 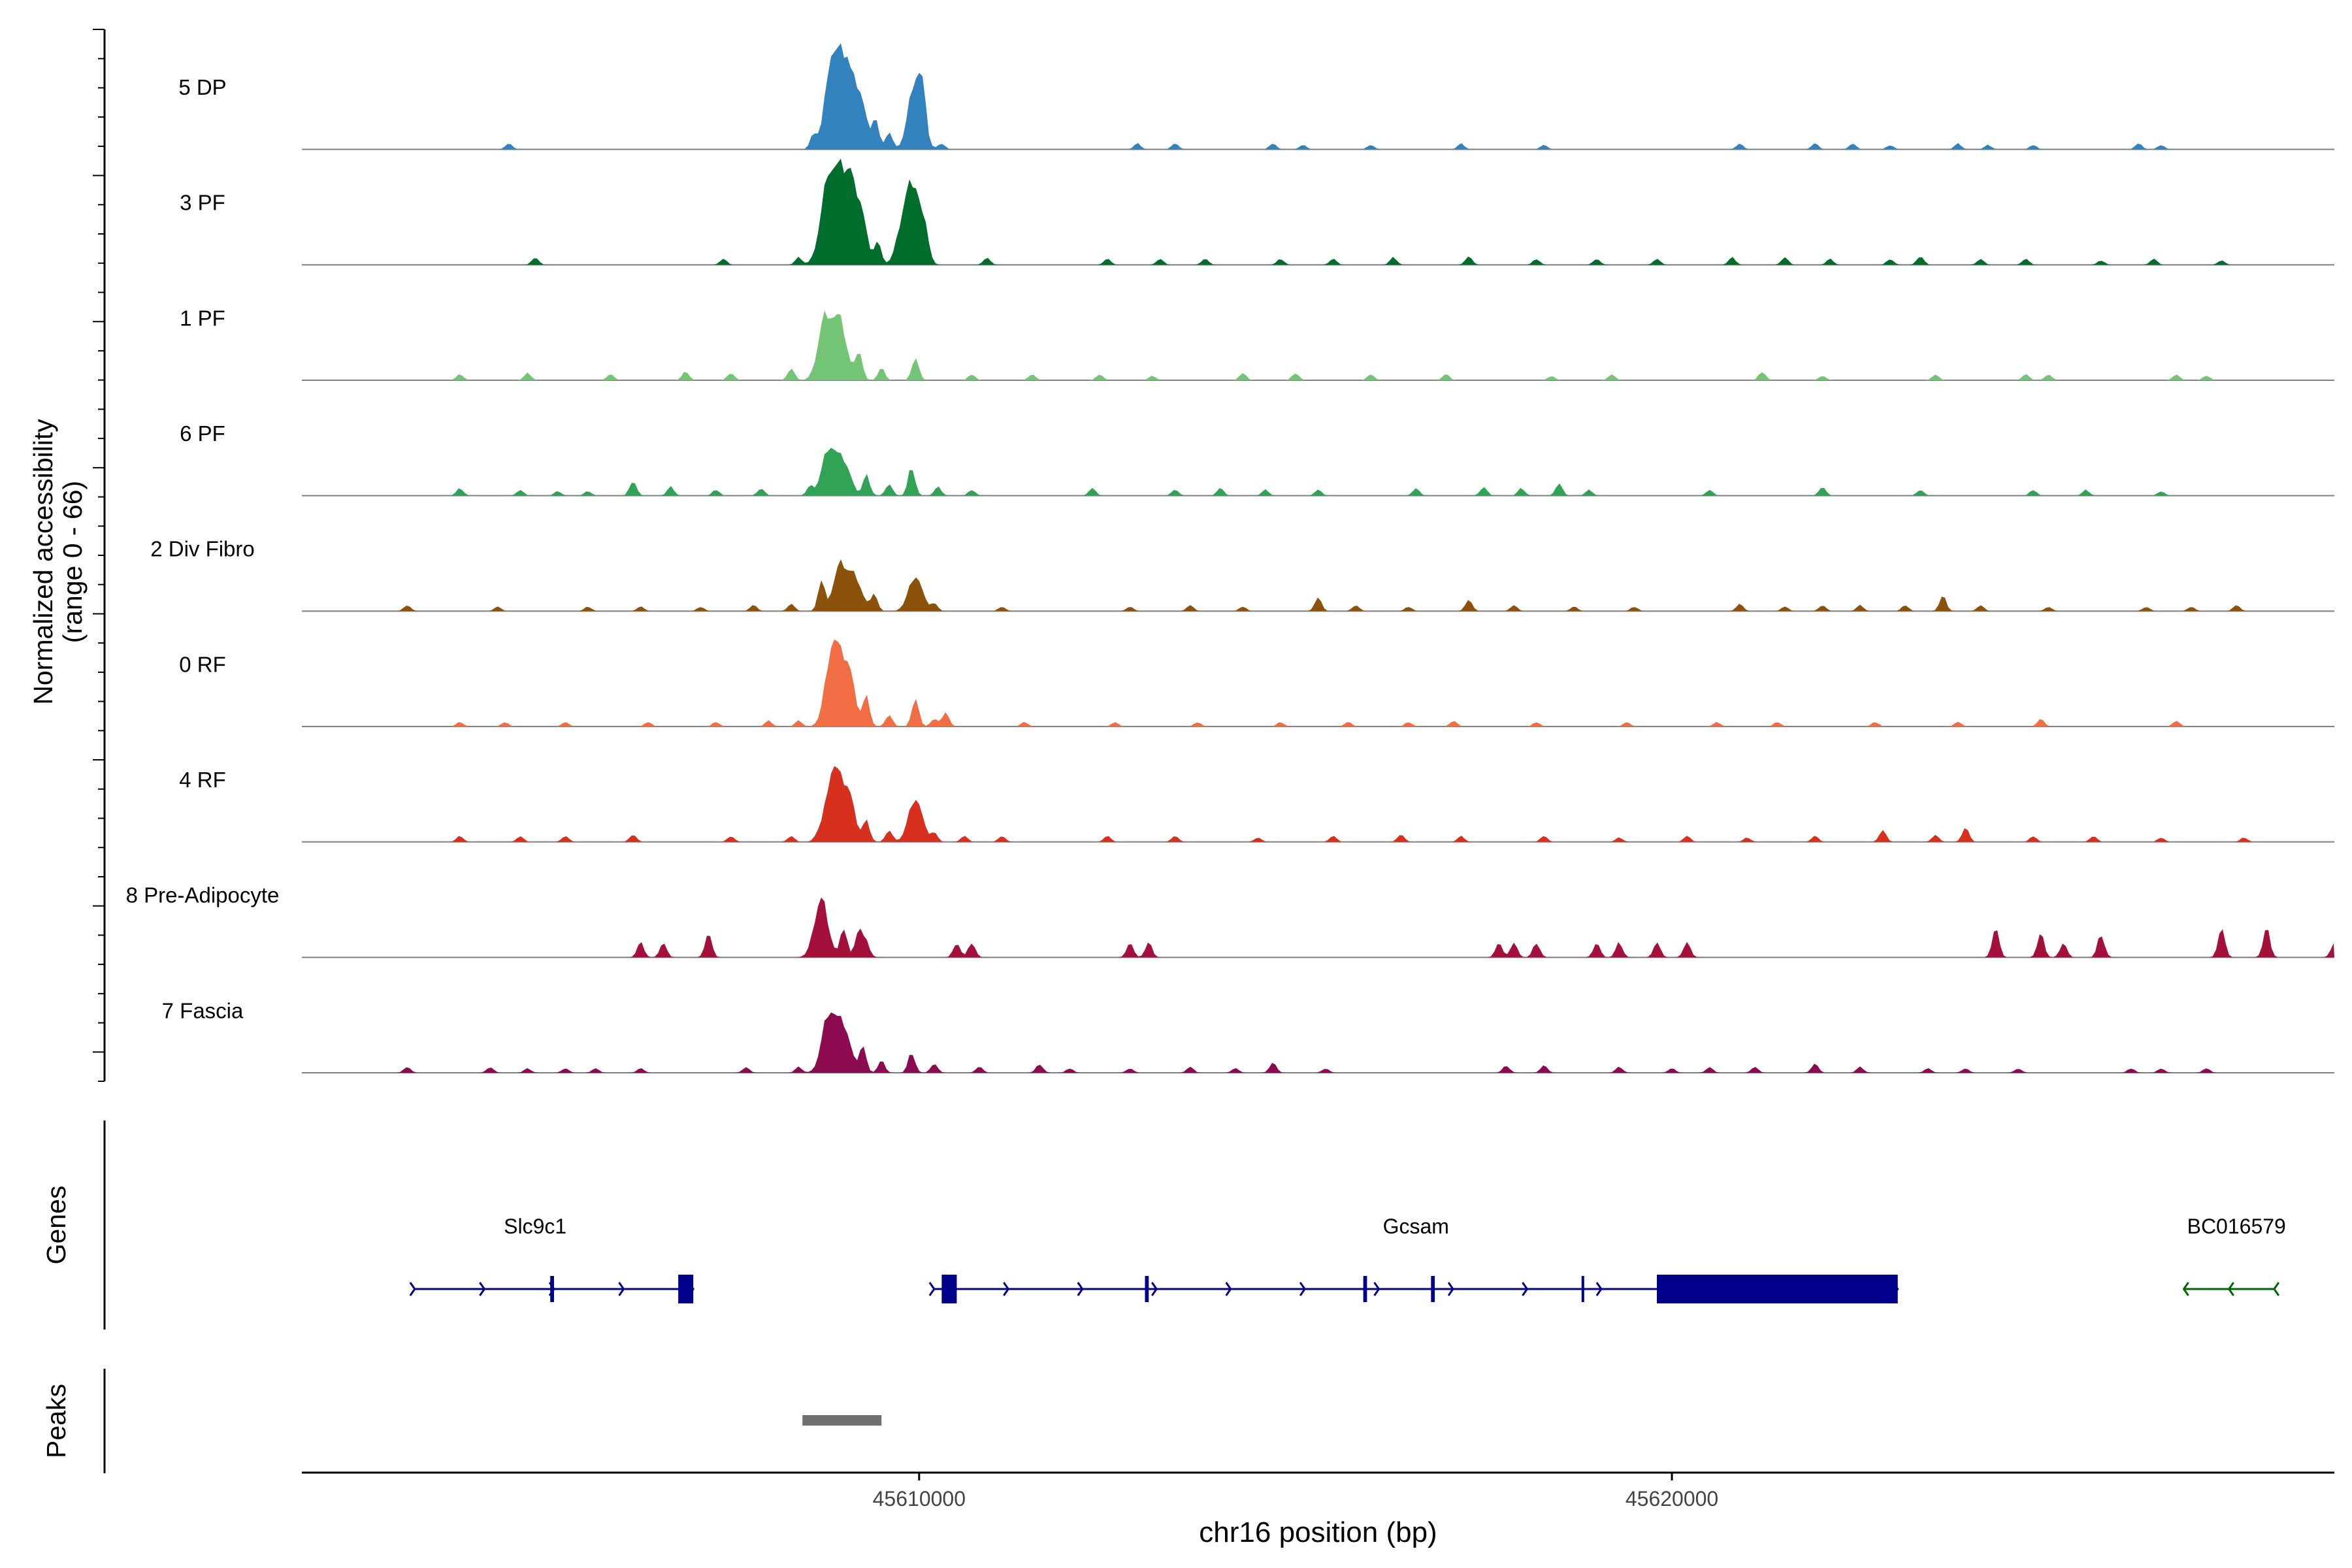 What do you see at coordinates (551, 1259) in the screenshot?
I see `gene-model: Slc9c1` at bounding box center [551, 1259].